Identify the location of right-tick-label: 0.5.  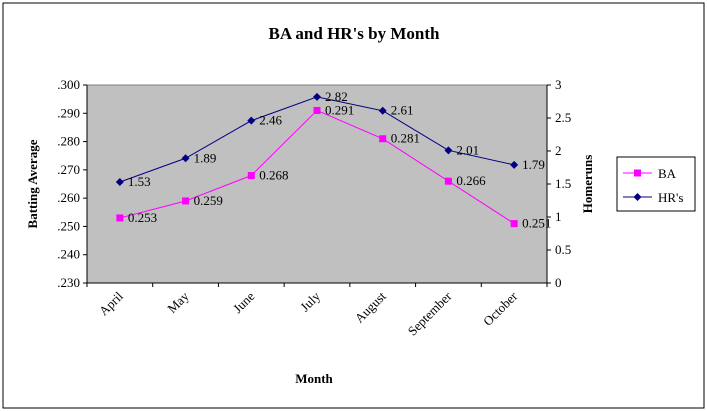
(563, 249).